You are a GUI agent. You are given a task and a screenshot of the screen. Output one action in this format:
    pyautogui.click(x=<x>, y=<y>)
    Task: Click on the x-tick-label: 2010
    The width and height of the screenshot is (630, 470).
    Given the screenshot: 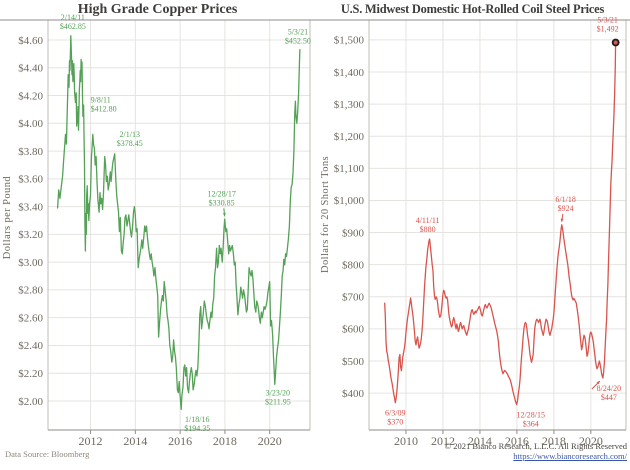 What is the action you would take?
    pyautogui.click(x=406, y=441)
    